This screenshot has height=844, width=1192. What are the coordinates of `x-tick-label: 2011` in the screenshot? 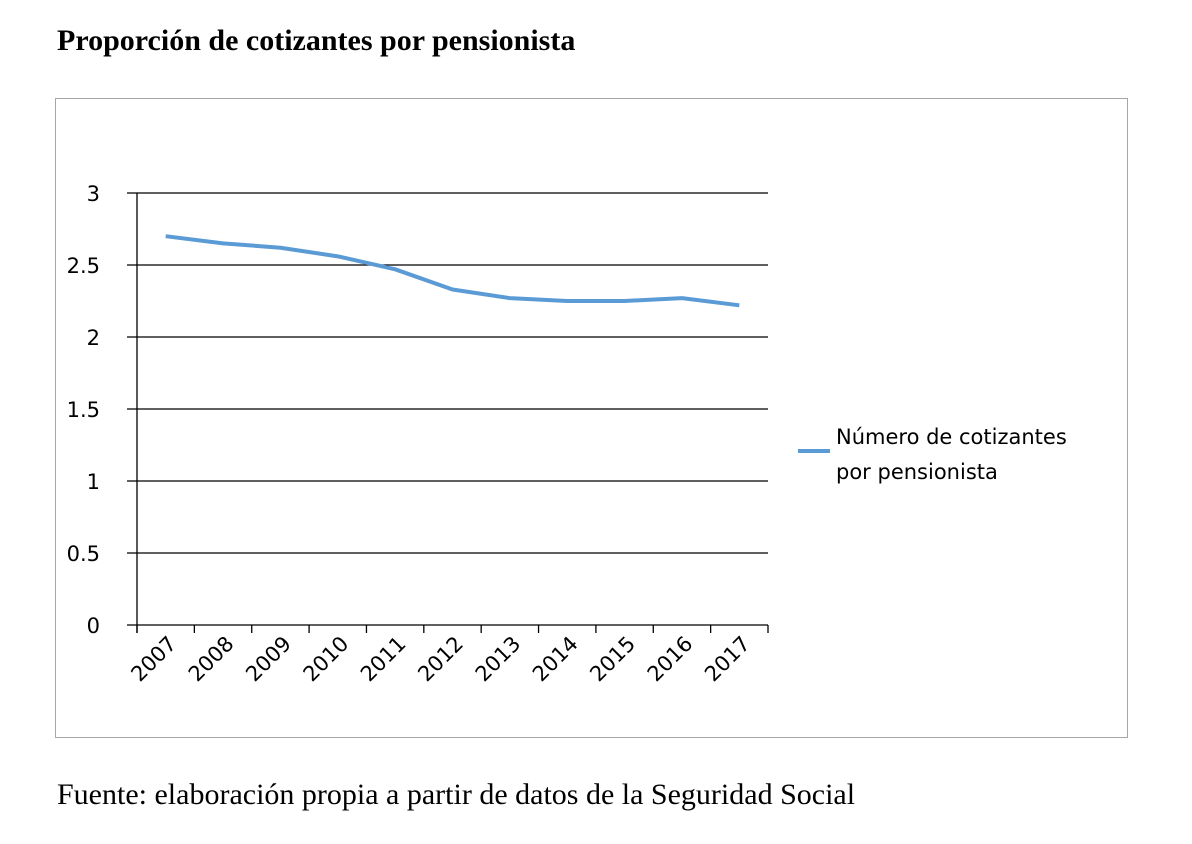 It's located at (383, 659).